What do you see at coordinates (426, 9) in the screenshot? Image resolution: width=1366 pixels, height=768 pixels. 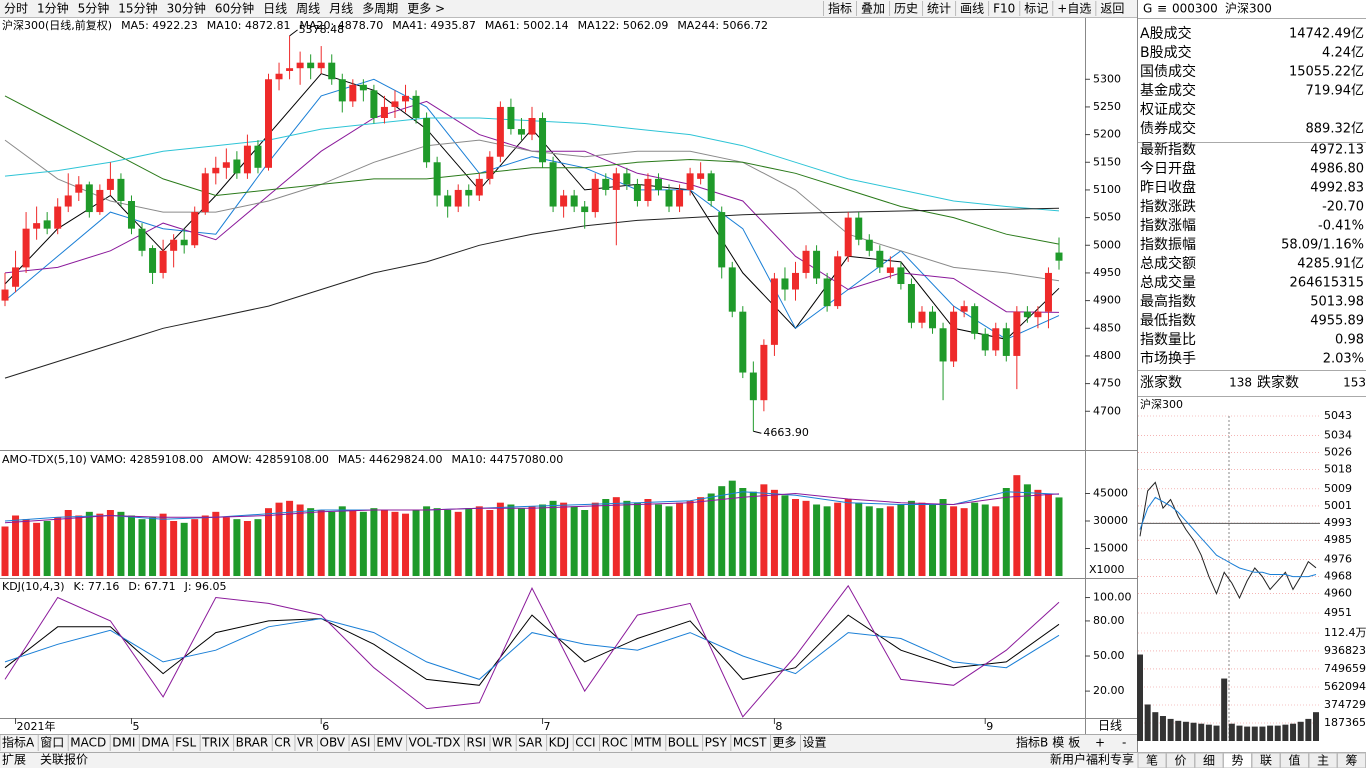 I see `period-tab: 更多 >` at bounding box center [426, 9].